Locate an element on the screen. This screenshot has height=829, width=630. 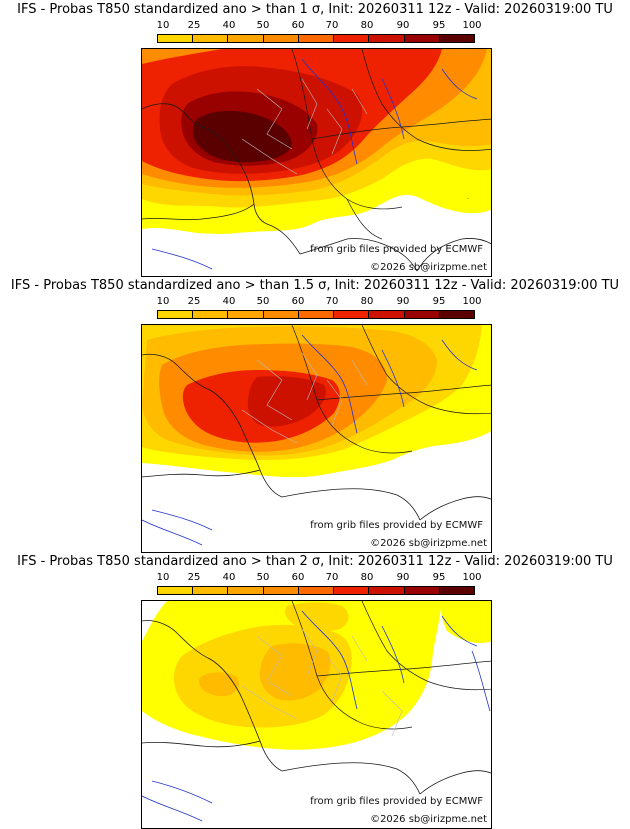
grid-mark: · is located at coordinates (468, 199).